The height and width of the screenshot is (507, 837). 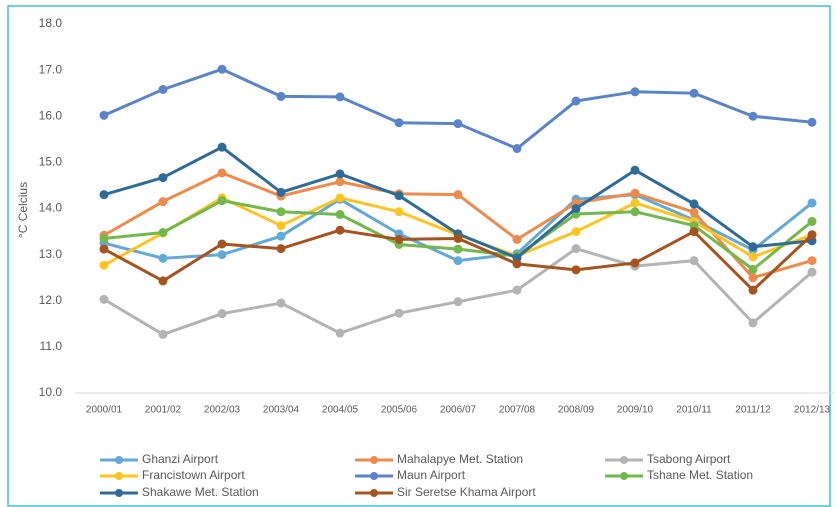 What do you see at coordinates (51, 208) in the screenshot?
I see `y-tick-label: 14.0` at bounding box center [51, 208].